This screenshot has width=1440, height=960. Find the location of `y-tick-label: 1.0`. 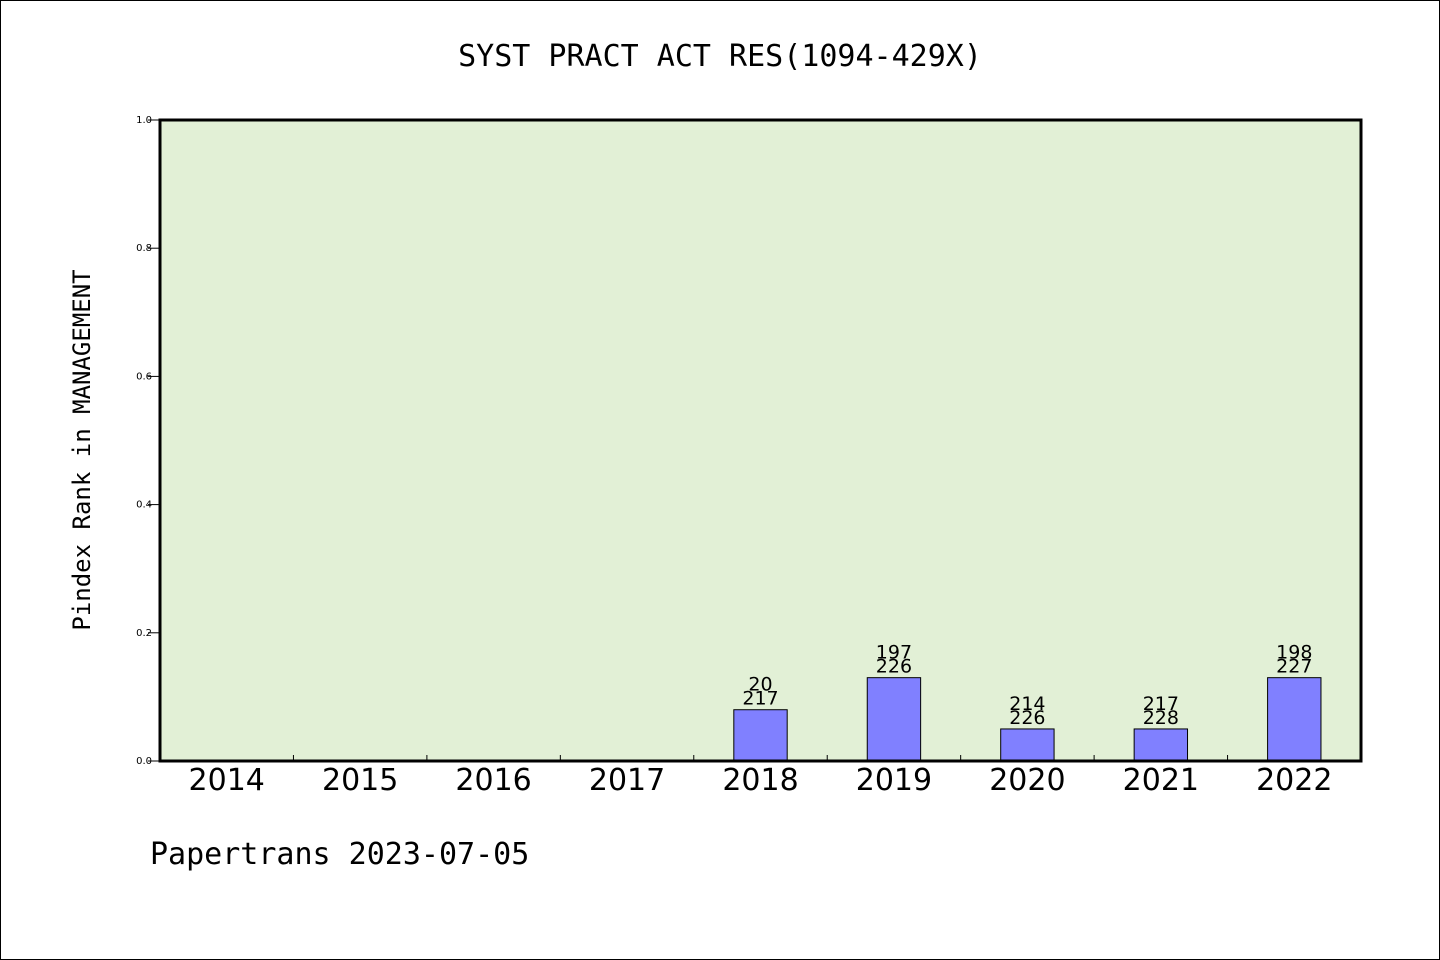

y-tick-label: 1.0 is located at coordinates (144, 120).